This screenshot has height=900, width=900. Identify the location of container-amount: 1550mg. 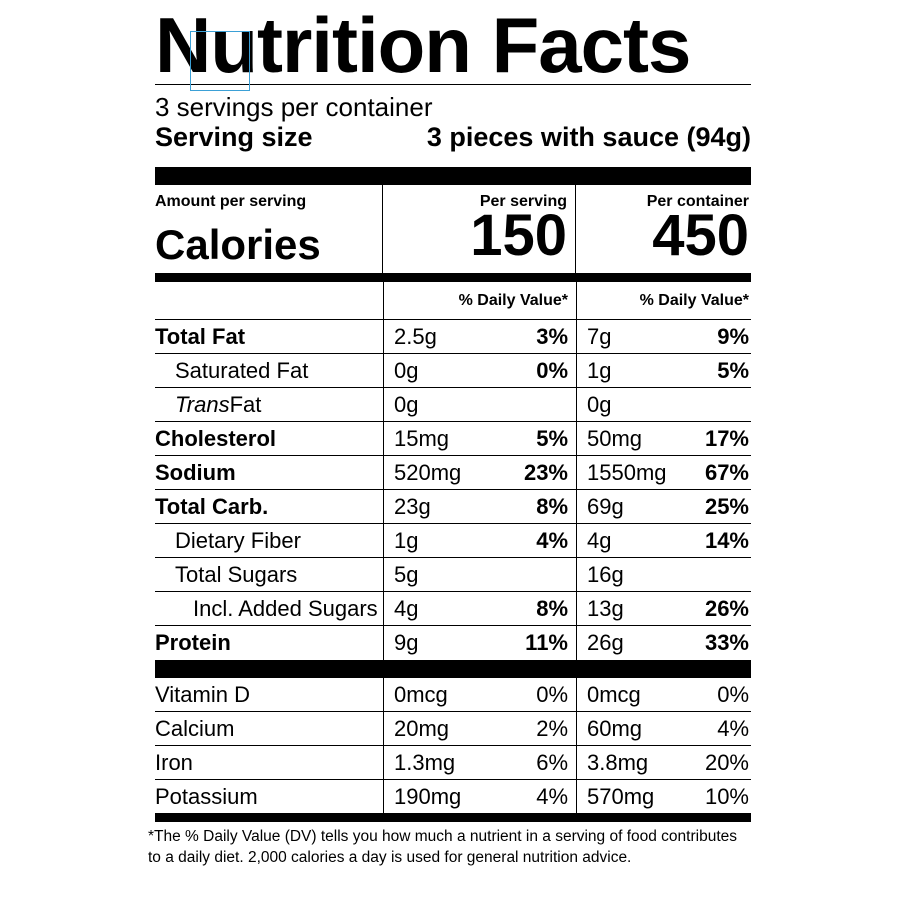
(627, 472).